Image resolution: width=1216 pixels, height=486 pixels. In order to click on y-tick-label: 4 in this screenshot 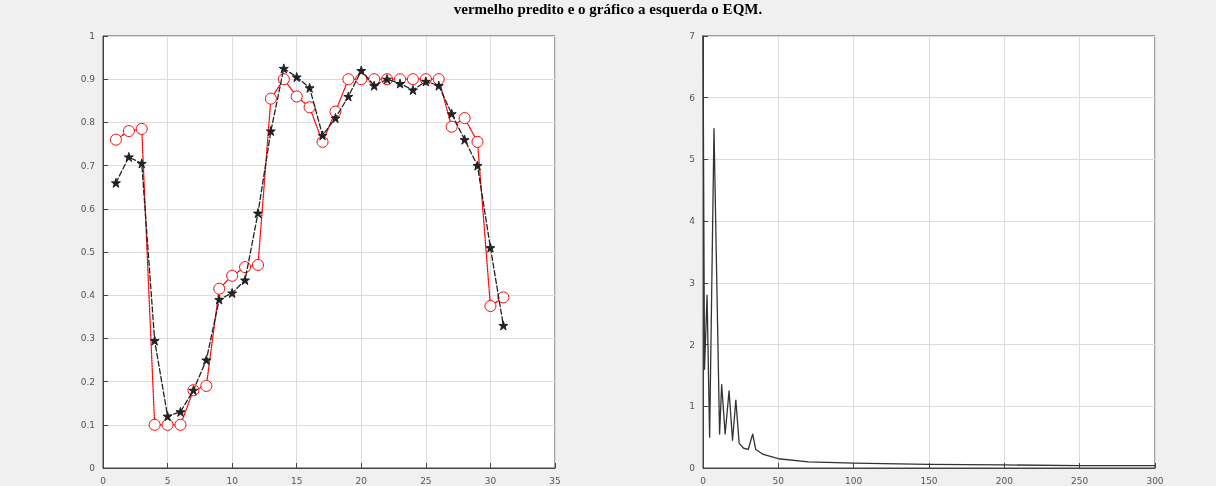, I will do `click(692, 221)`.